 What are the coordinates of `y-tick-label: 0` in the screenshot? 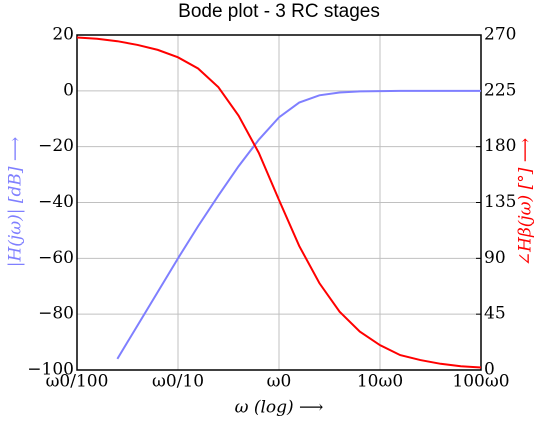 It's located at (68, 90).